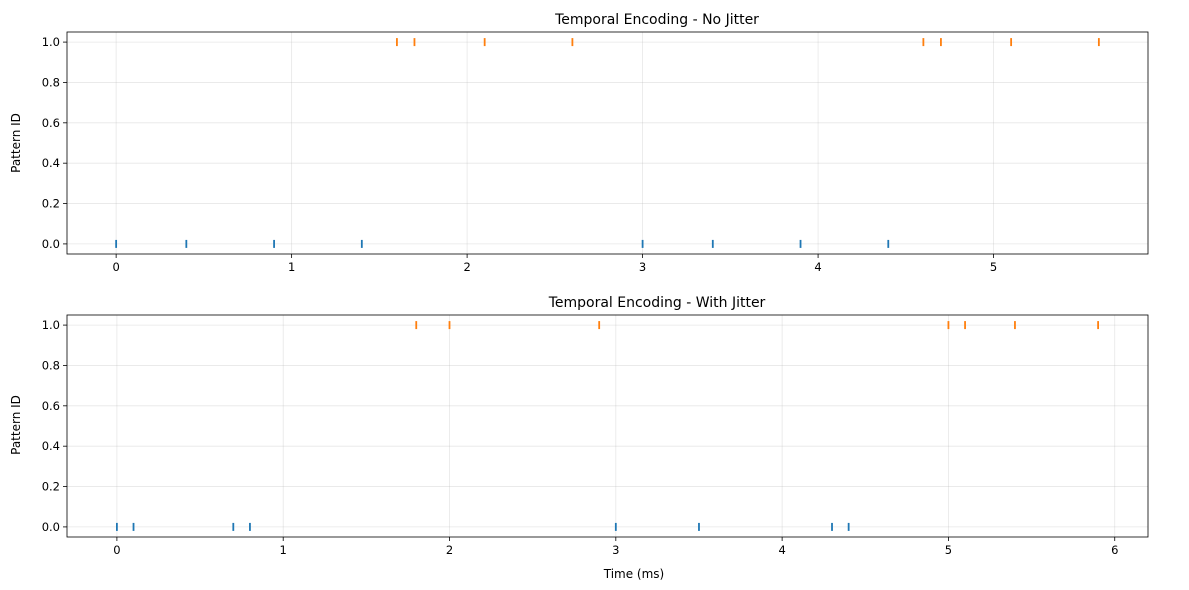 Image resolution: width=1189 pixels, height=590 pixels. I want to click on top-plot-title: Temporal Encoding - No Jitter, so click(656, 20).